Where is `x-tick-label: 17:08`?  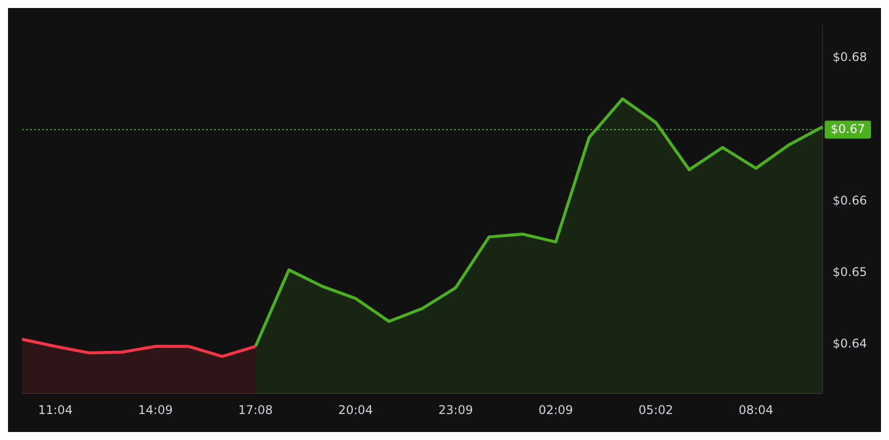 x-tick-label: 17:08 is located at coordinates (255, 409).